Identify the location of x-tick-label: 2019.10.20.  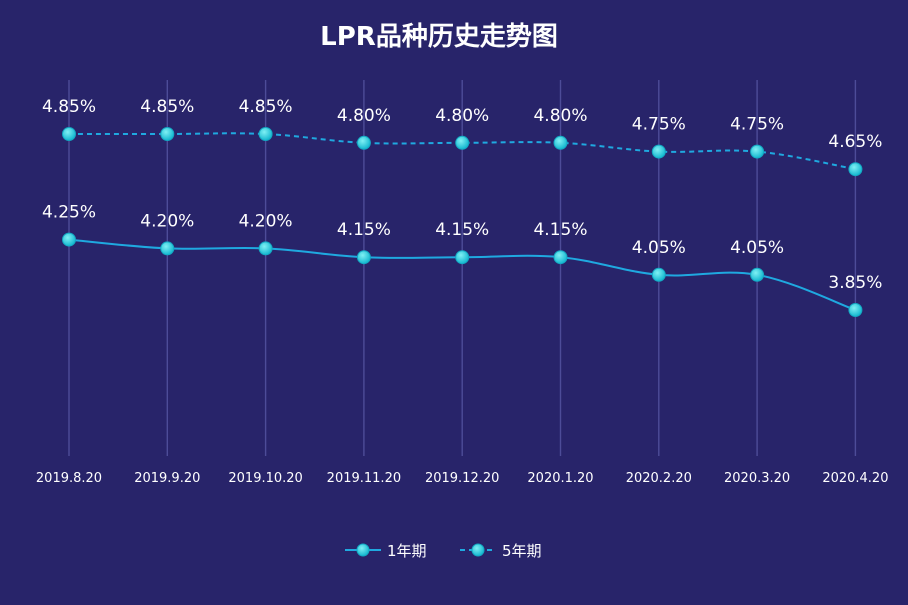
(265, 478).